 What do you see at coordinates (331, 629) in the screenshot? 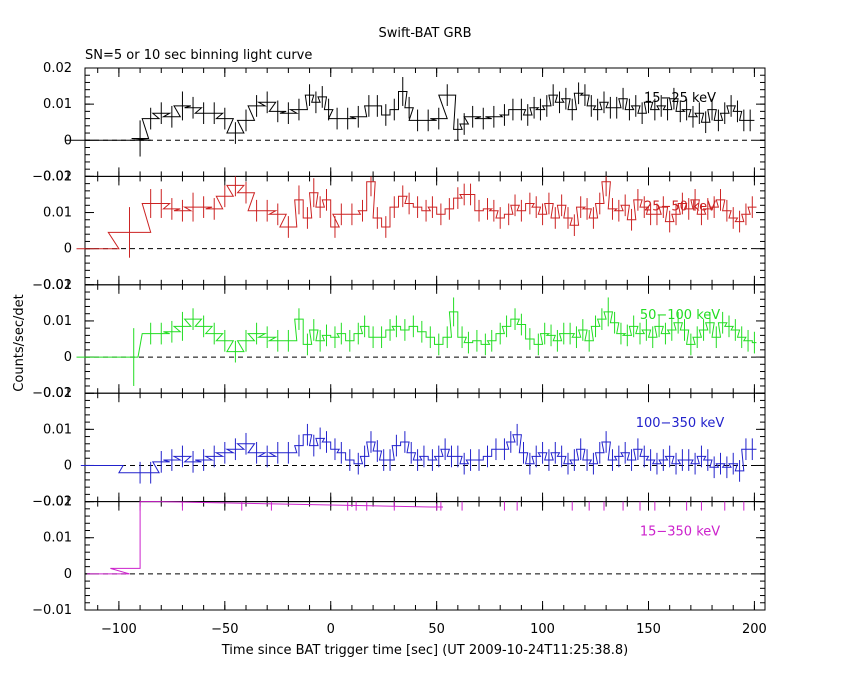
I see `x-tick-label: 0` at bounding box center [331, 629].